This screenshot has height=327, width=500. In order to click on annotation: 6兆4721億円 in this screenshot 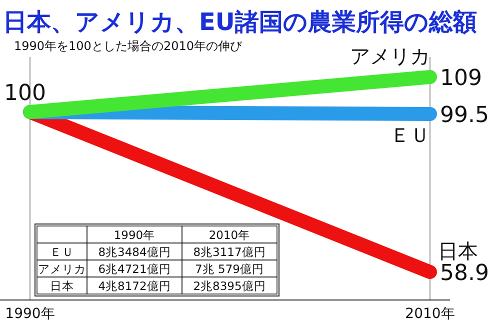, I will do `click(134, 269)`.